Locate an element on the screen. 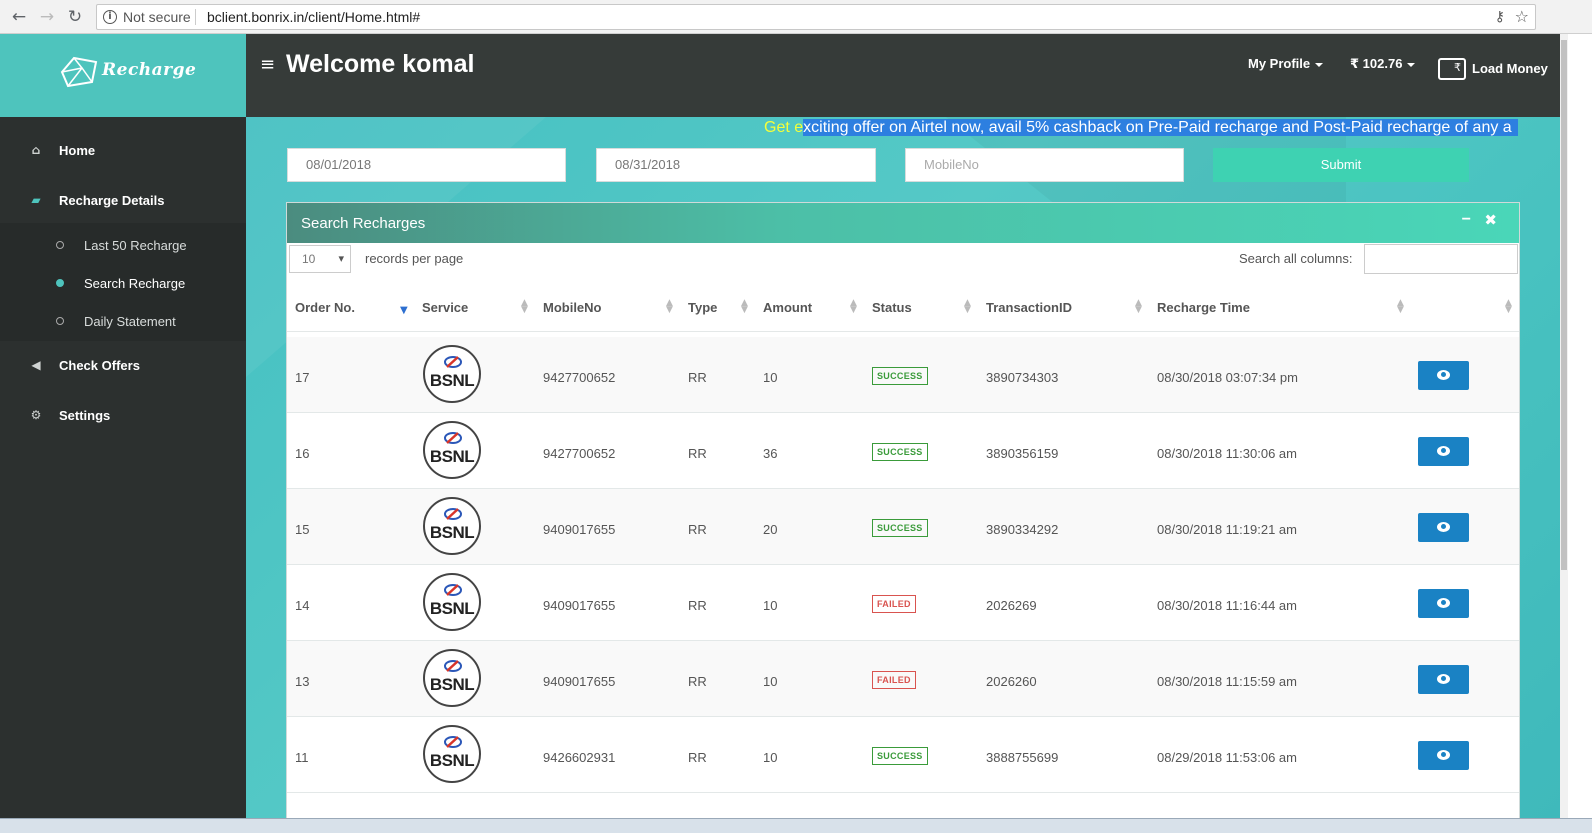 The image size is (1592, 833). amount-cell: 36 is located at coordinates (770, 453).